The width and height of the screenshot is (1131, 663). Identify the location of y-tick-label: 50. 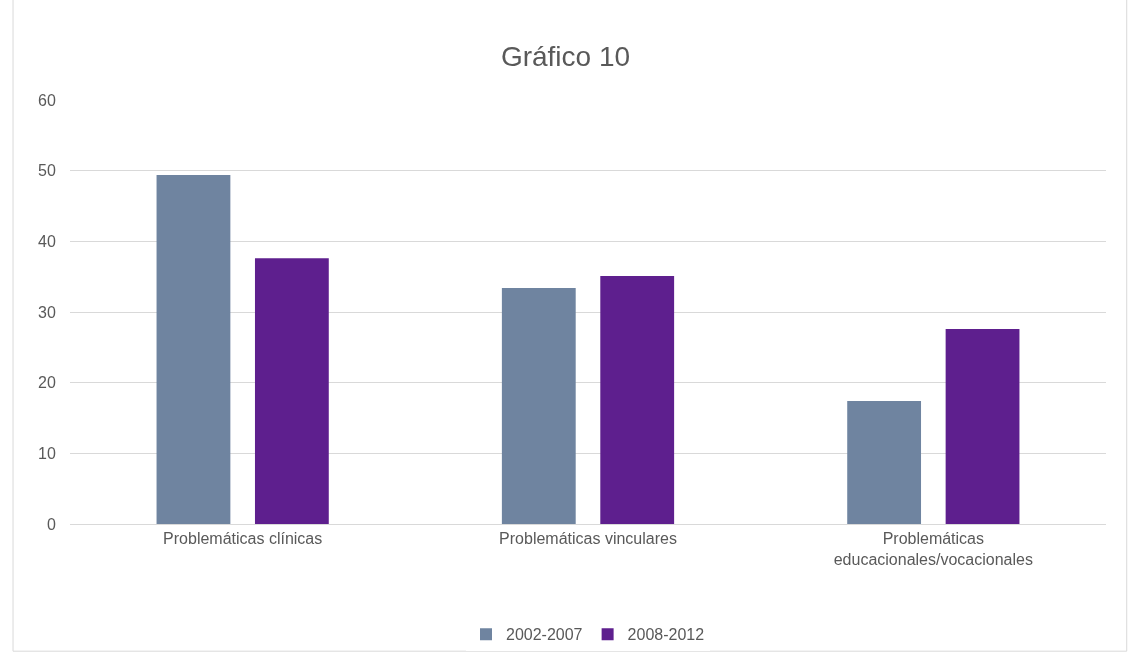
(47, 171).